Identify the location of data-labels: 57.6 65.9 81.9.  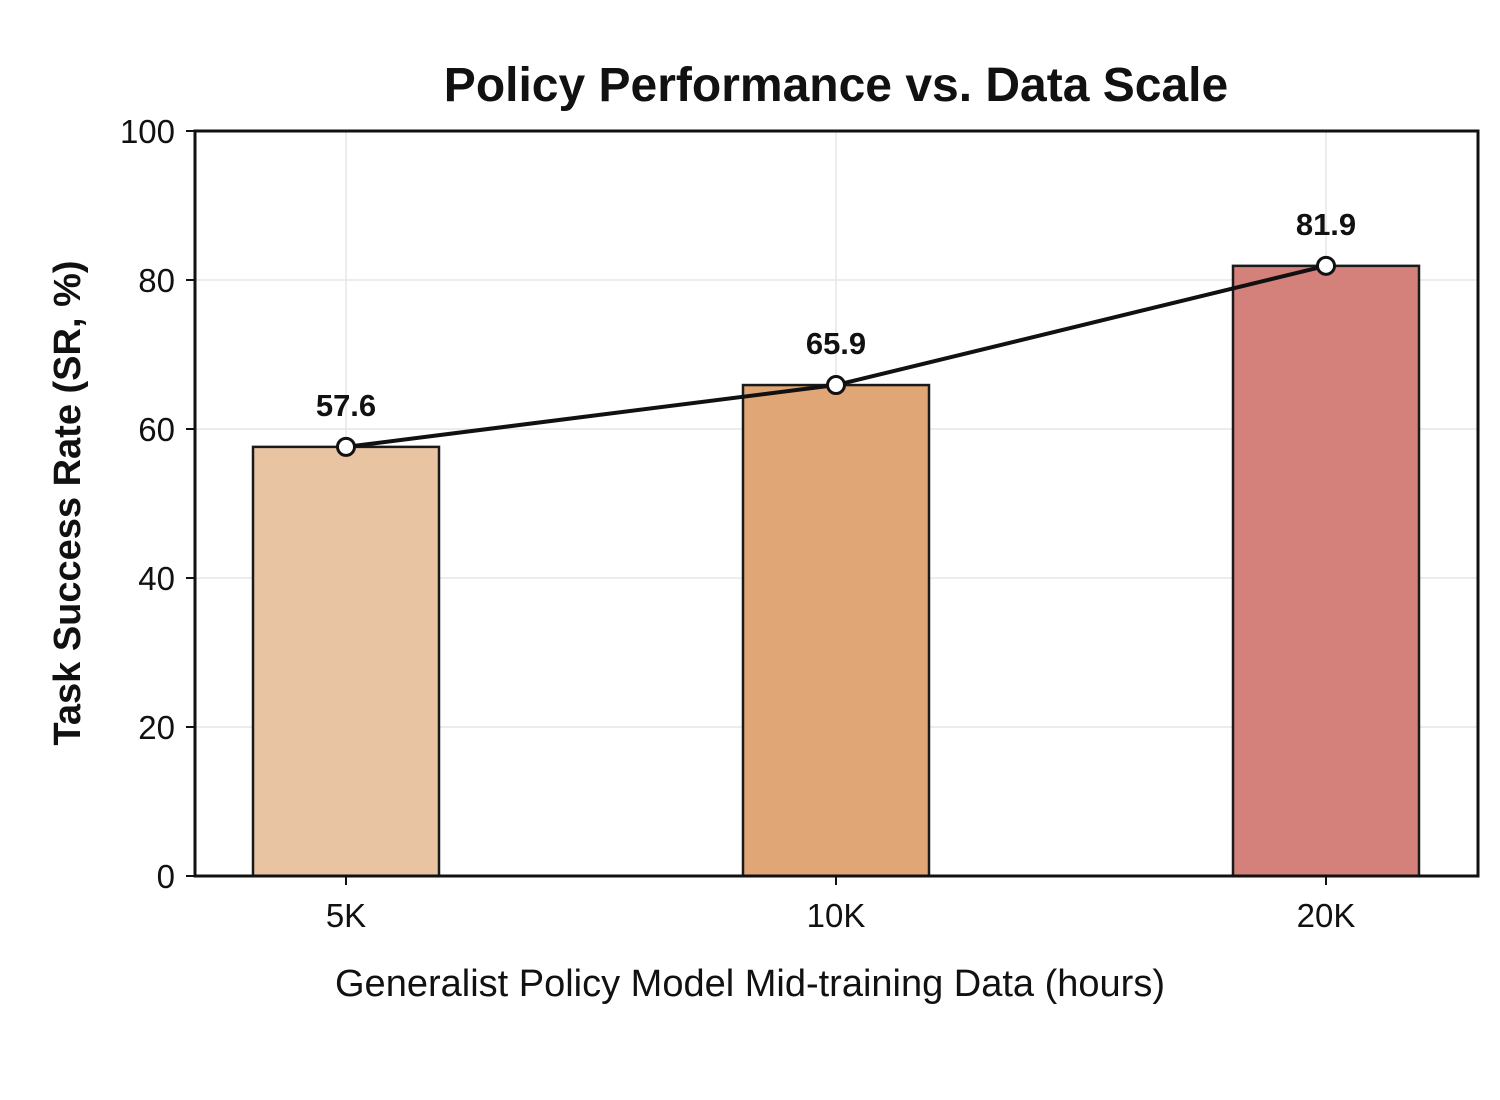
(836, 315).